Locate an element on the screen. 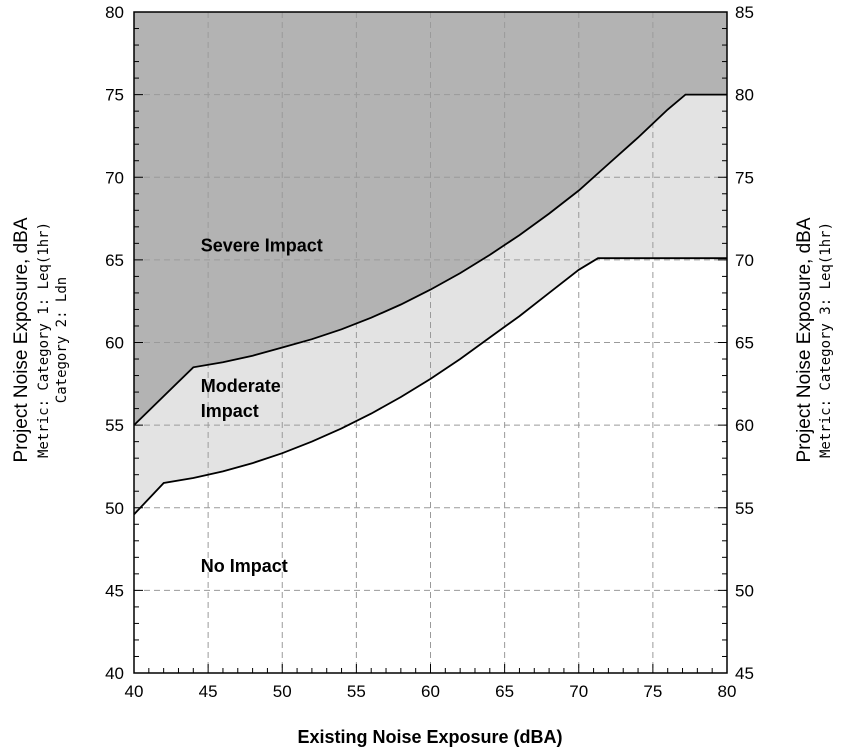 Image resolution: width=843 pixels, height=755 pixels. y-left-axis-title: Project Noise Exposure, dBA is located at coordinates (21, 339).